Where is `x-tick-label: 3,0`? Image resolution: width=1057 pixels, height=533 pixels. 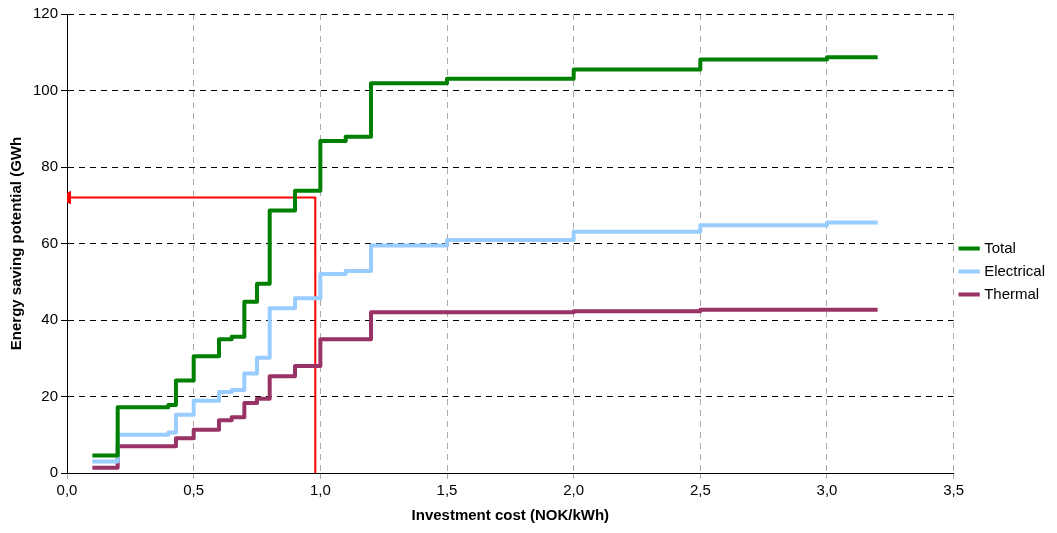 x-tick-label: 3,0 is located at coordinates (827, 490).